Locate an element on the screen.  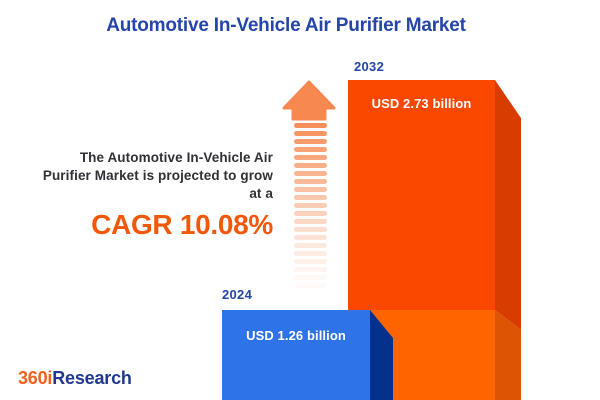
cagr-value: CAGR 10.08% is located at coordinates (182, 224).